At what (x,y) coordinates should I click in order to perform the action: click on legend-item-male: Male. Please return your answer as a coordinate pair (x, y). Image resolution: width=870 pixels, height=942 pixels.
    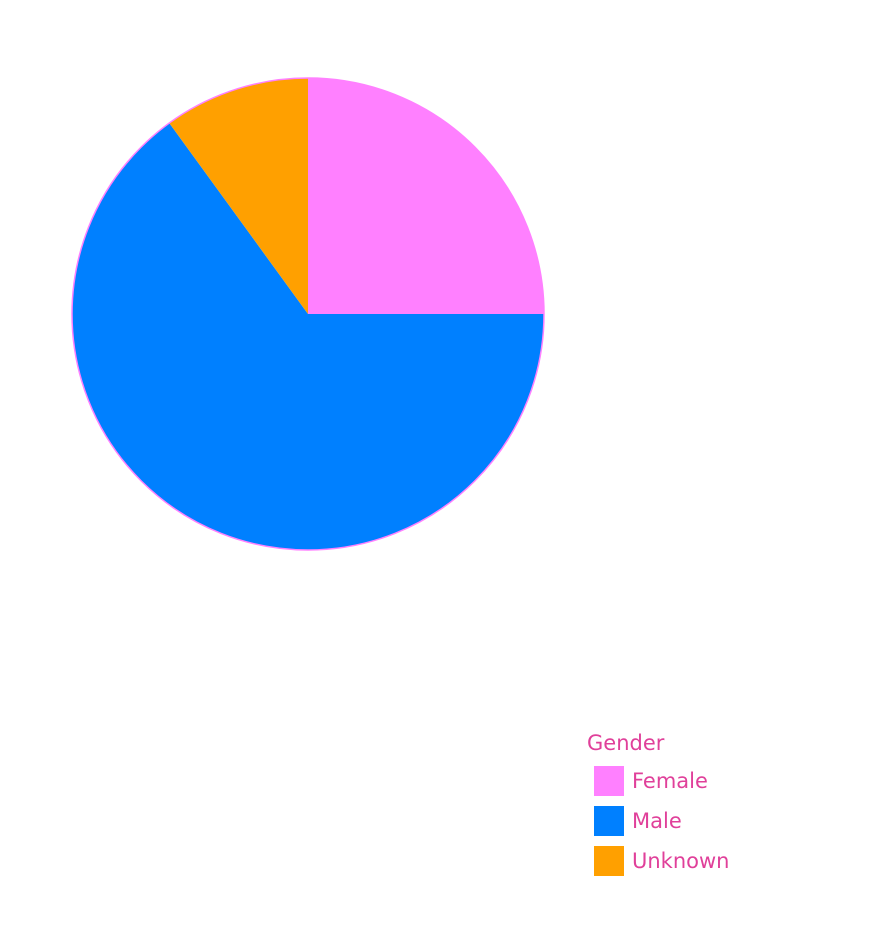
    Looking at the image, I should click on (710, 821).